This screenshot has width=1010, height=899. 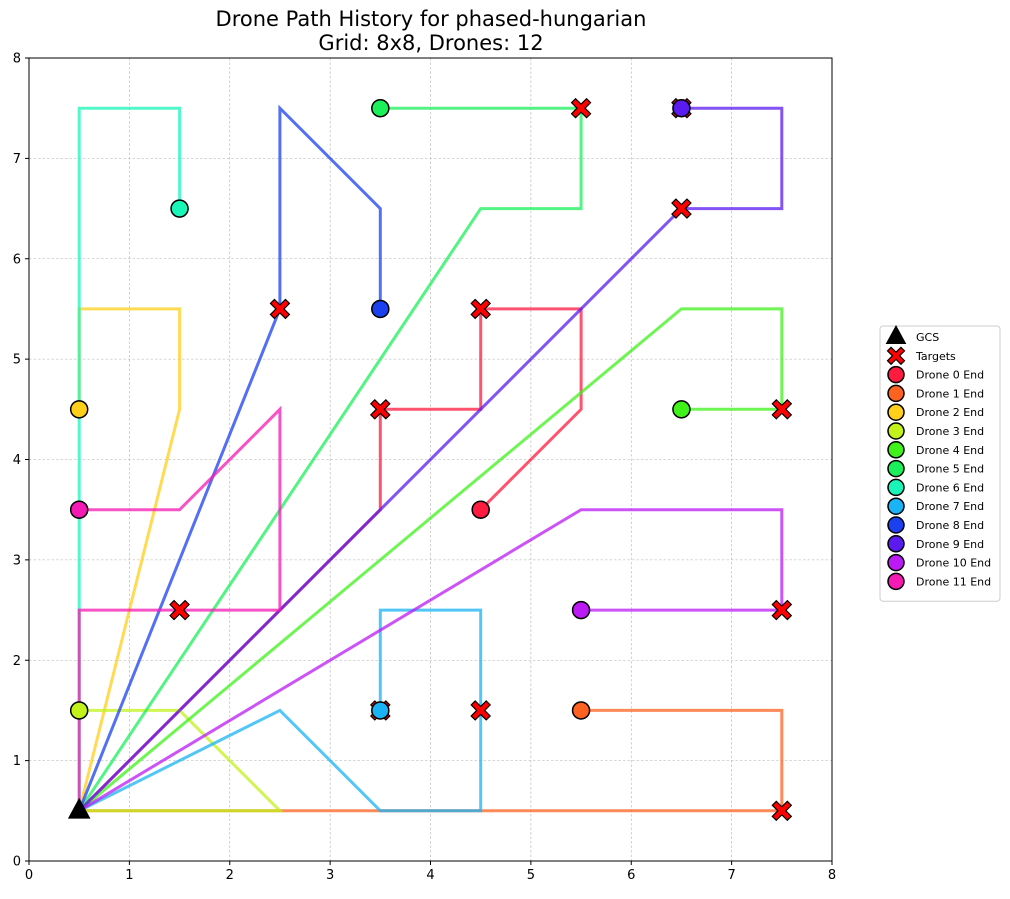 I want to click on legend-drone-10-label: Drone 10 End, so click(x=953, y=563).